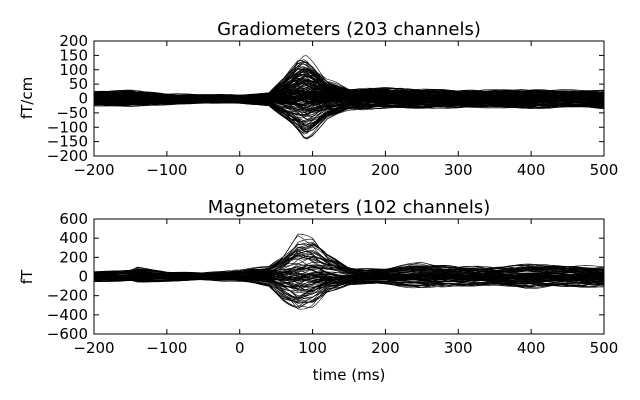 The image size is (640, 400). I want to click on y-tick-label: −600, so click(67, 334).